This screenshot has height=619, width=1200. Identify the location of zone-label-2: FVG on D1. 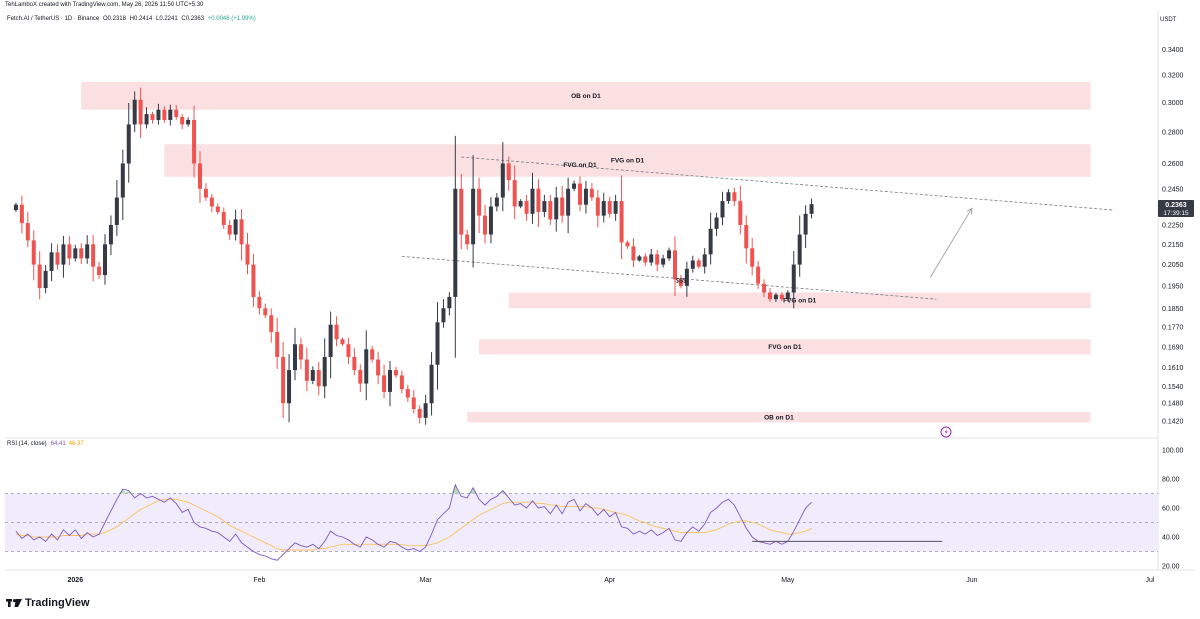
(800, 301).